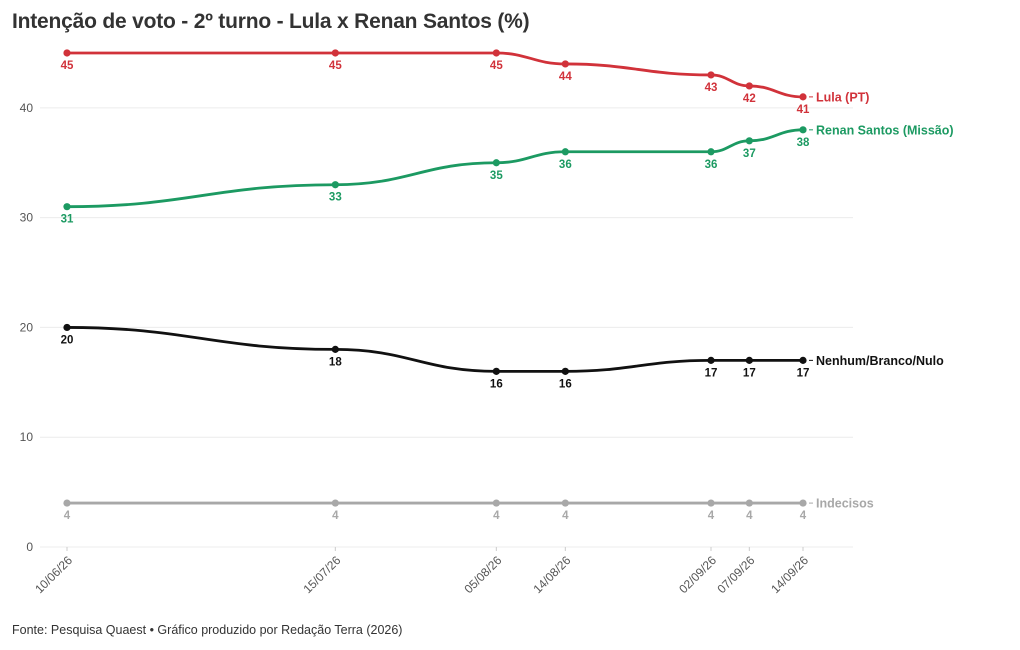 The width and height of the screenshot is (1020, 650). I want to click on data-label: 20, so click(67, 340).